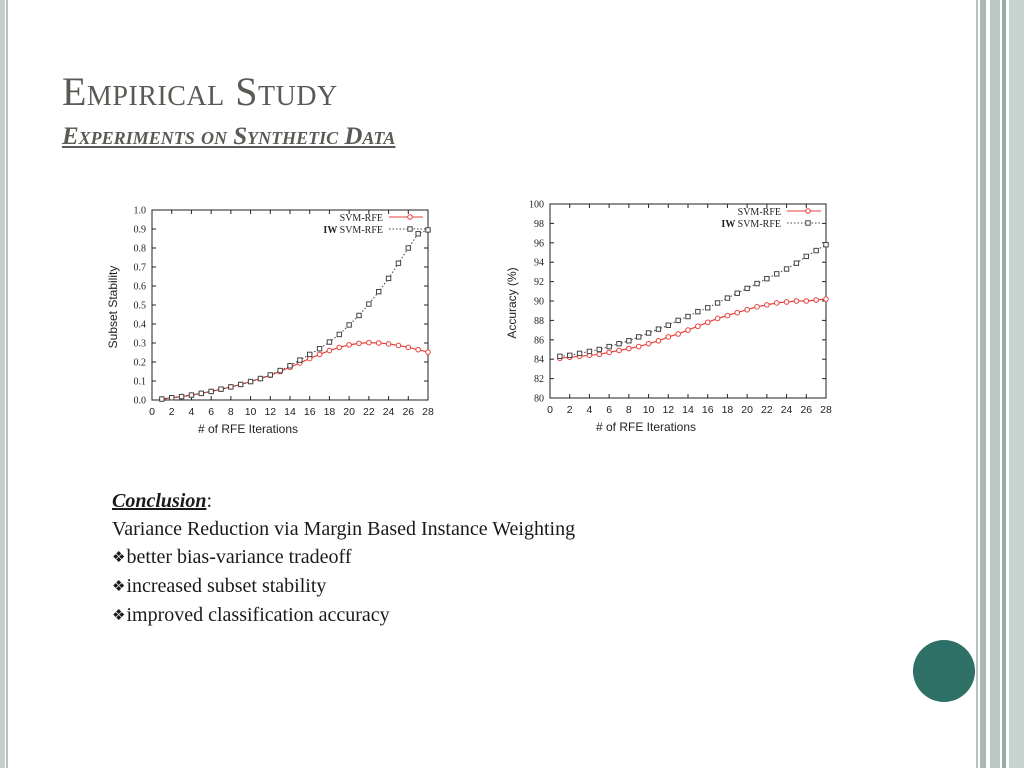 The height and width of the screenshot is (768, 1024). Describe the element at coordinates (310, 412) in the screenshot. I see `x-tick-label: 16` at that location.